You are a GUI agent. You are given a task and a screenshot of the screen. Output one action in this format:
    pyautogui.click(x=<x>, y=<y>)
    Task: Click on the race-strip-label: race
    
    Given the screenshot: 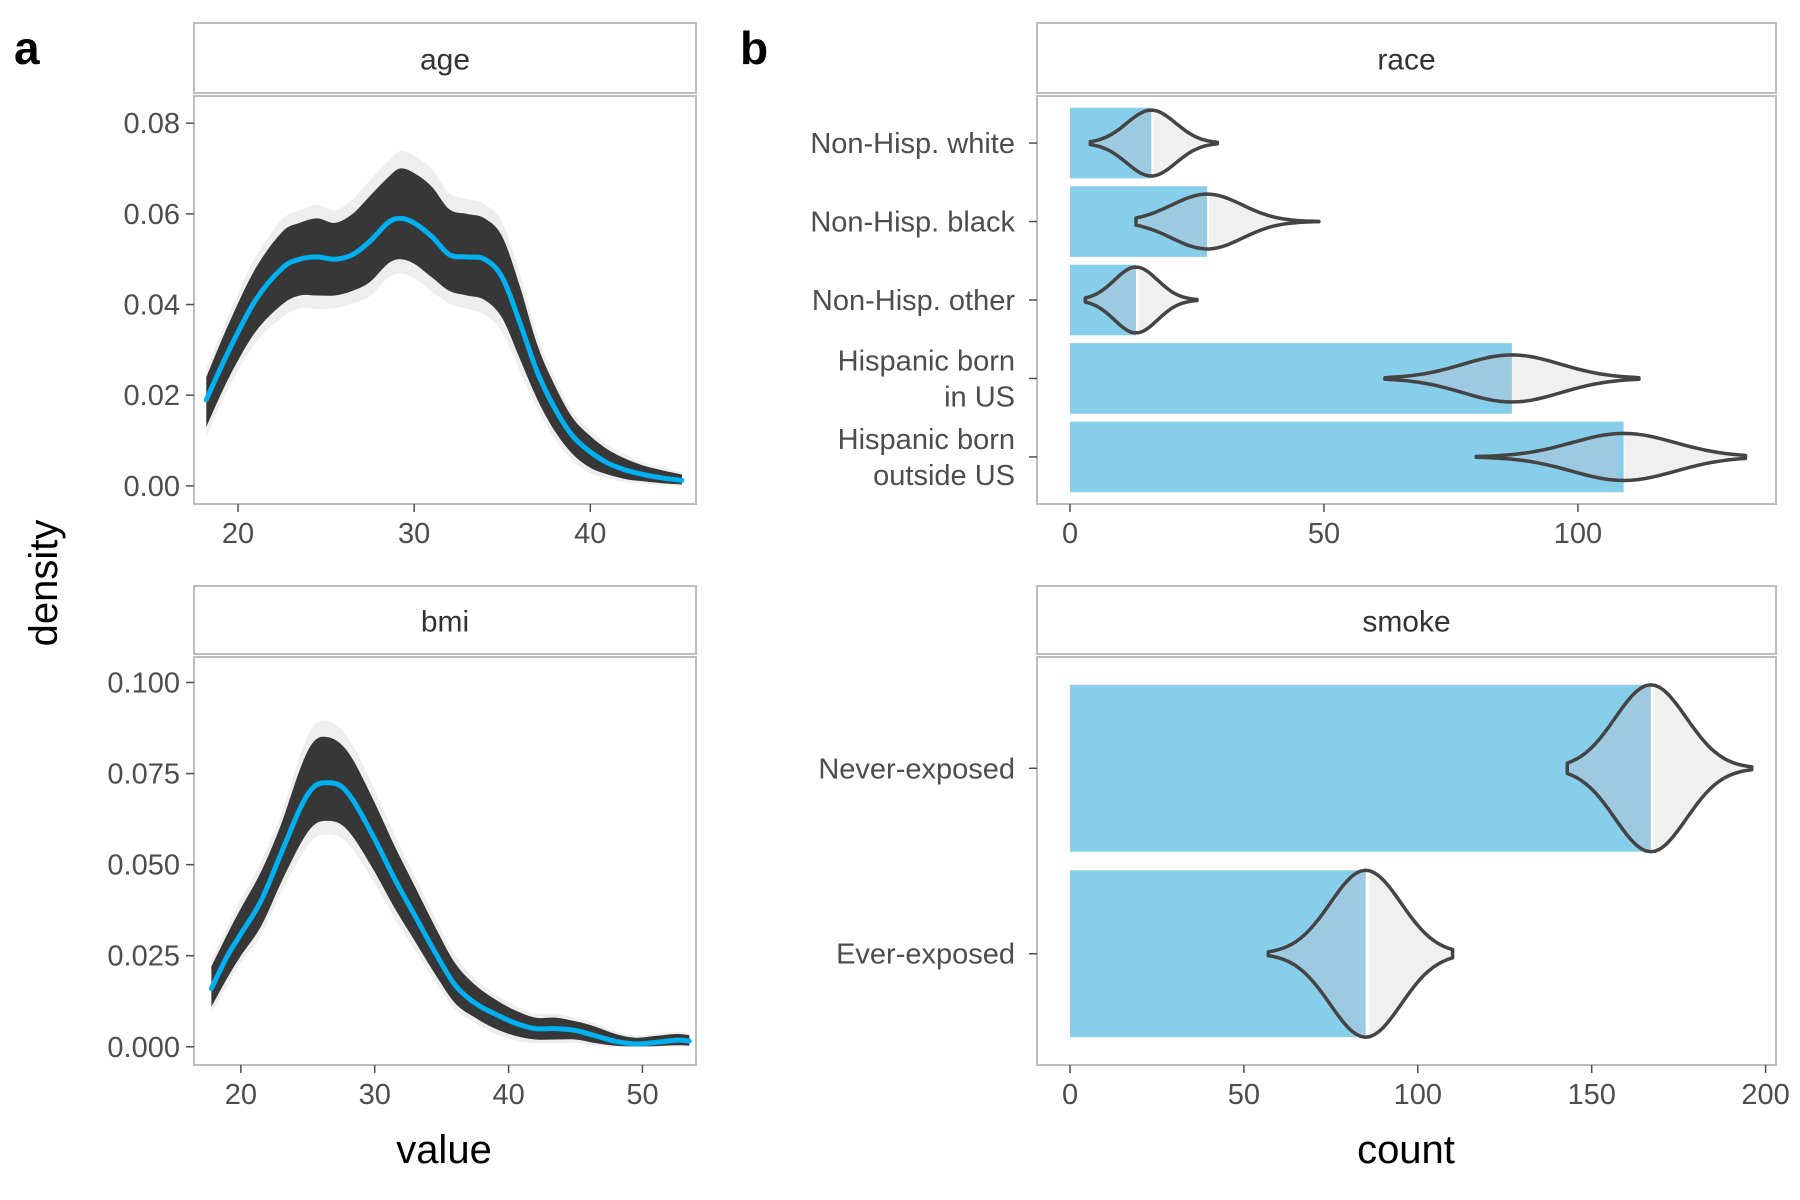 What is the action you would take?
    pyautogui.click(x=1406, y=60)
    